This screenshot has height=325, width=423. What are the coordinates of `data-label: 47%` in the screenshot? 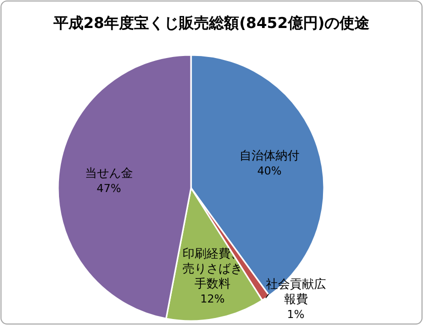 It's located at (109, 189).